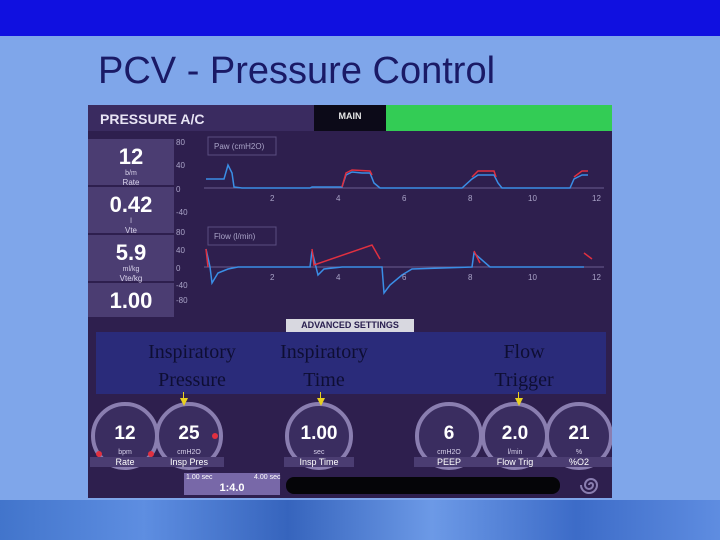 The width and height of the screenshot is (720, 540). Describe the element at coordinates (131, 182) in the screenshot. I see `param-rate-label: Rate` at that location.